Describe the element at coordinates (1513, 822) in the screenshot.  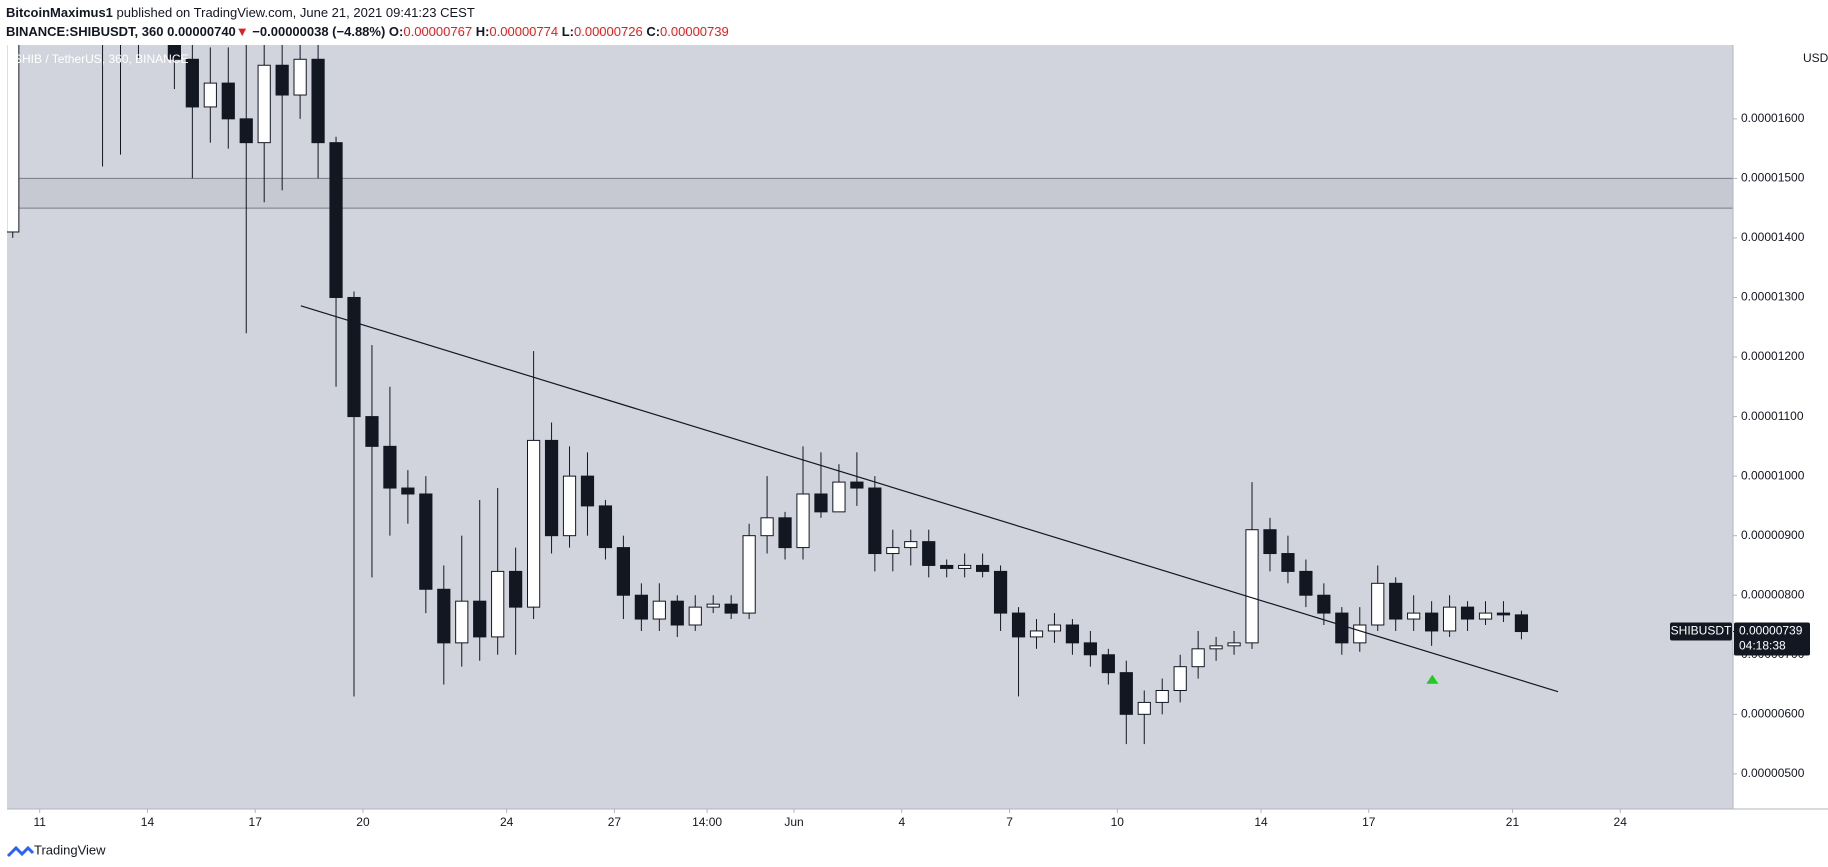
I see `x-tick-label: 21` at that location.